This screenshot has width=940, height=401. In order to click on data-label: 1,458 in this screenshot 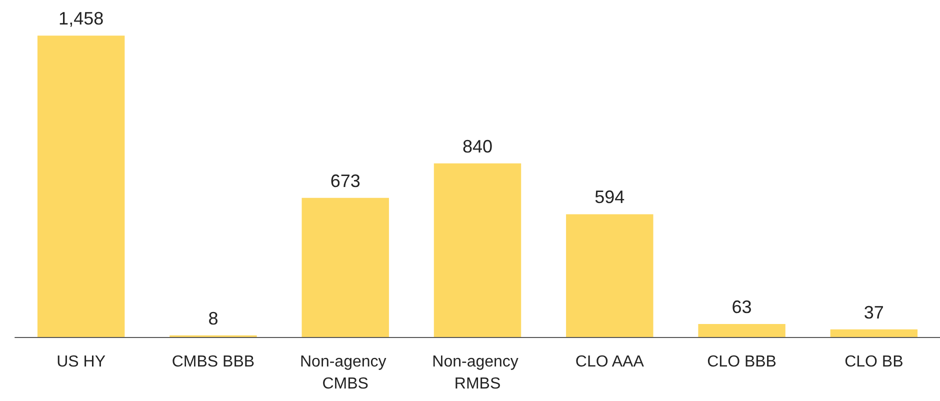, I will do `click(81, 18)`.